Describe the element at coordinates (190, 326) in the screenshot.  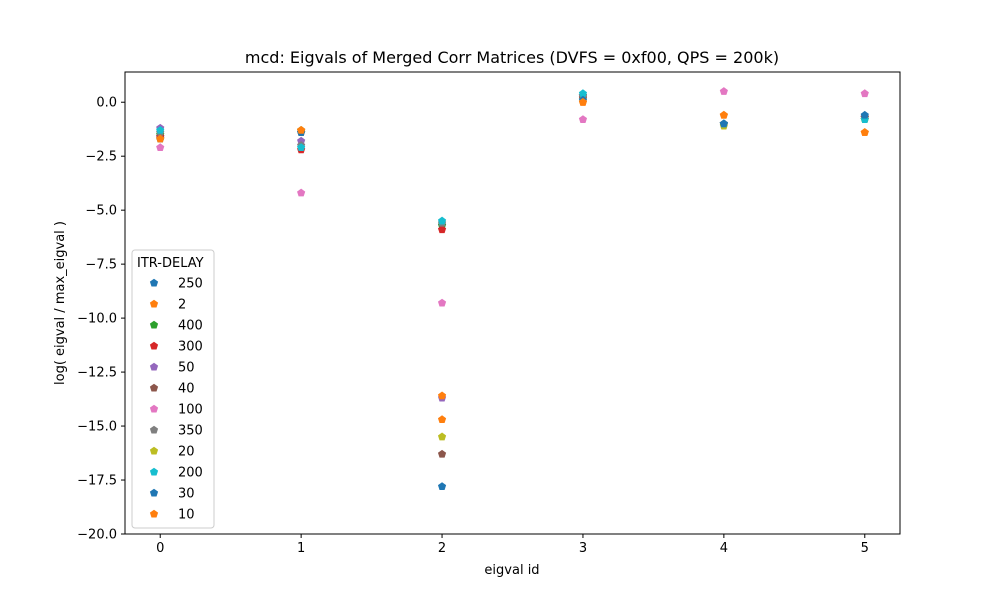
I see `legend-label-400: 400` at that location.